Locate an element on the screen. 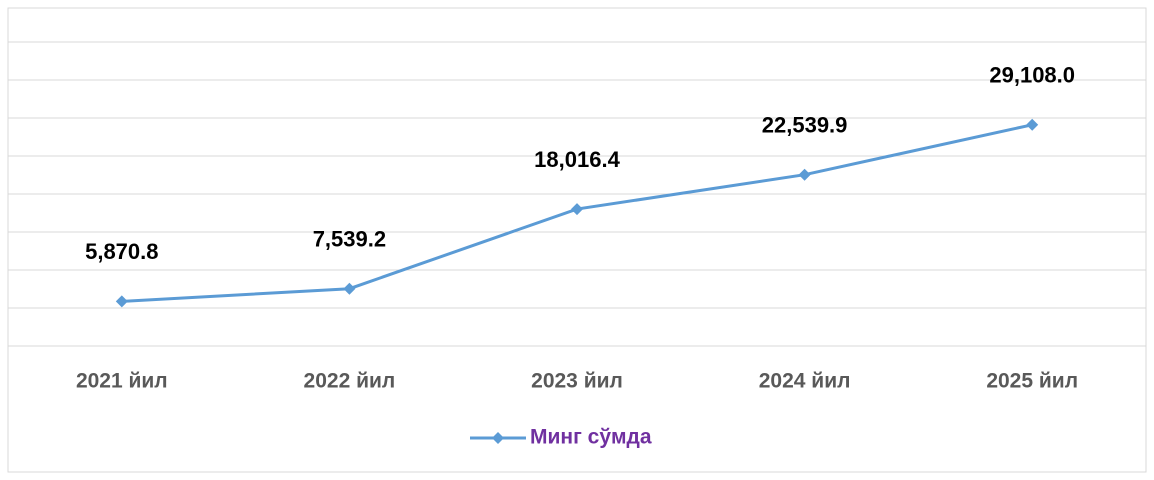 The image size is (1154, 480). x-tick-label: 2024 йил is located at coordinates (805, 381).